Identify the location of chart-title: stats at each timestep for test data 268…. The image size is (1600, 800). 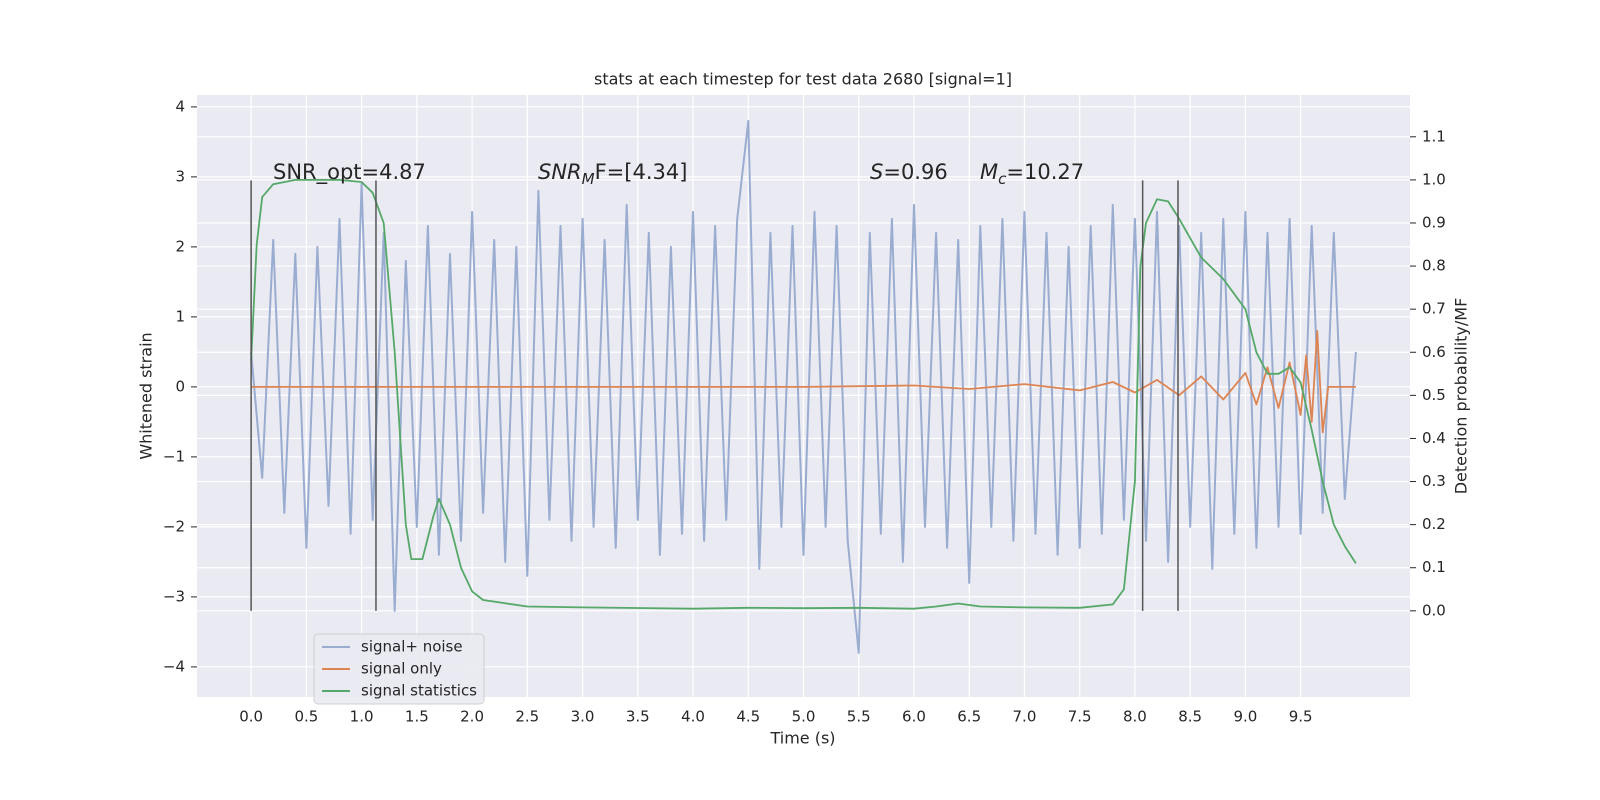
(803, 79).